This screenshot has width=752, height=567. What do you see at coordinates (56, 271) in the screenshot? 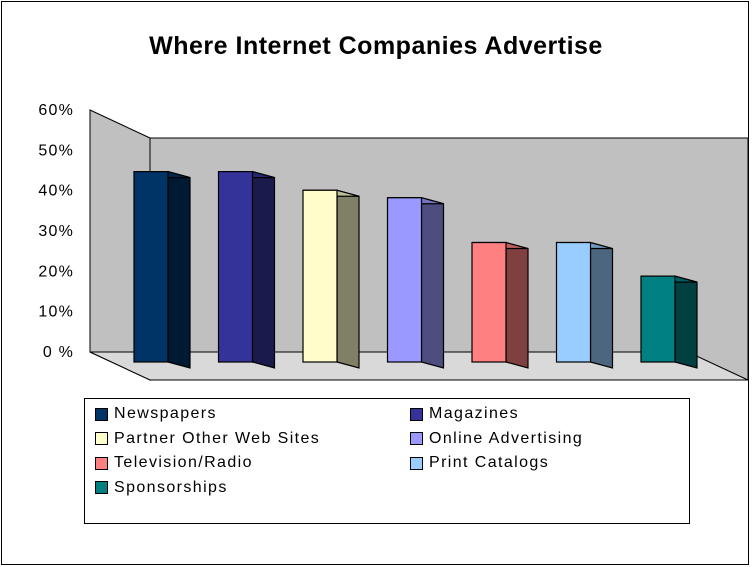
I see `y-tick-label: 20%` at bounding box center [56, 271].